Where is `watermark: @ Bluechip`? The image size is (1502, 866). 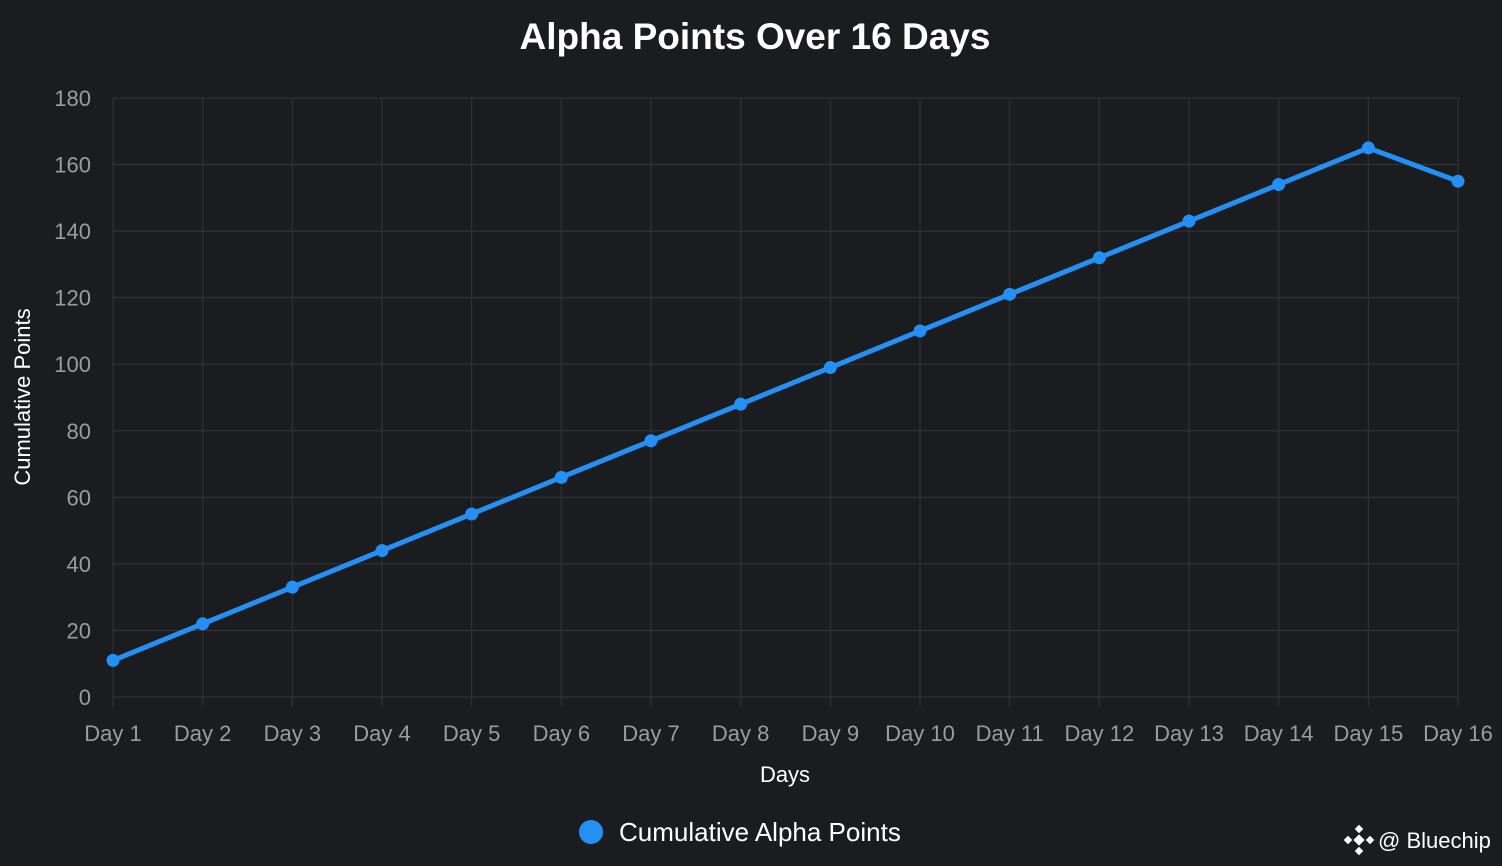
watermark: @ Bluechip is located at coordinates (1417, 840).